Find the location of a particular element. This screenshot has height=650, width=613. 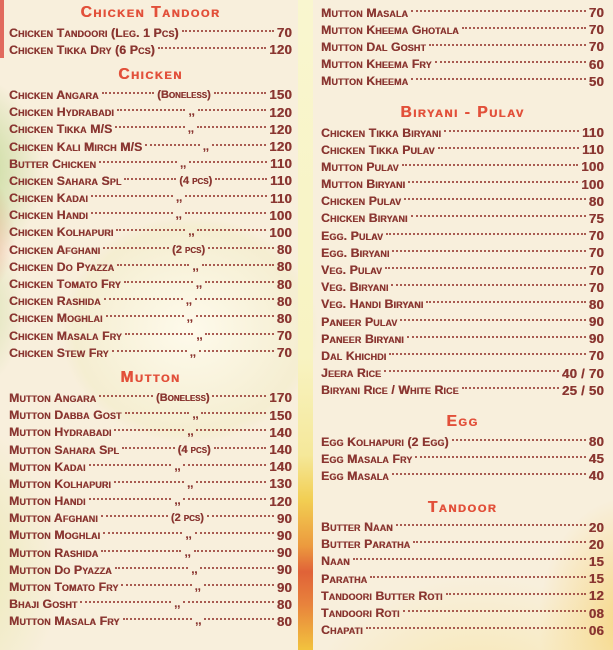

menu-item-row: Chicken Hydrabadi,, 120 is located at coordinates (150, 112).